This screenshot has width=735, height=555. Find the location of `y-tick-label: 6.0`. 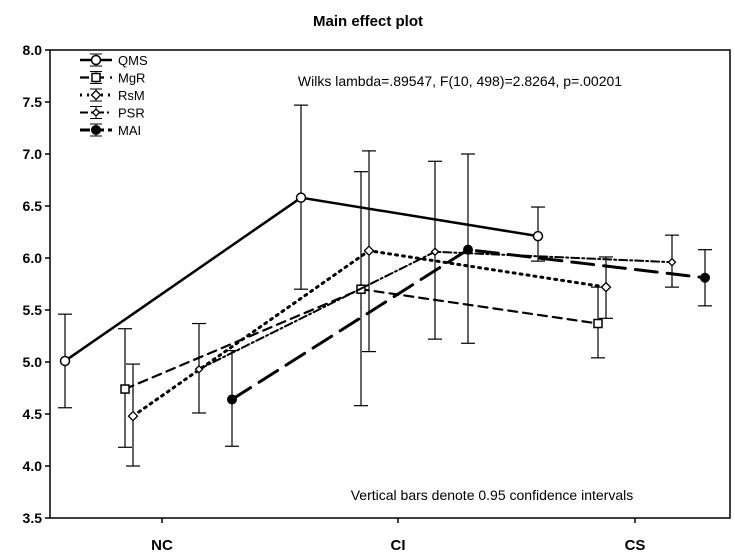

y-tick-label: 6.0 is located at coordinates (33, 258).